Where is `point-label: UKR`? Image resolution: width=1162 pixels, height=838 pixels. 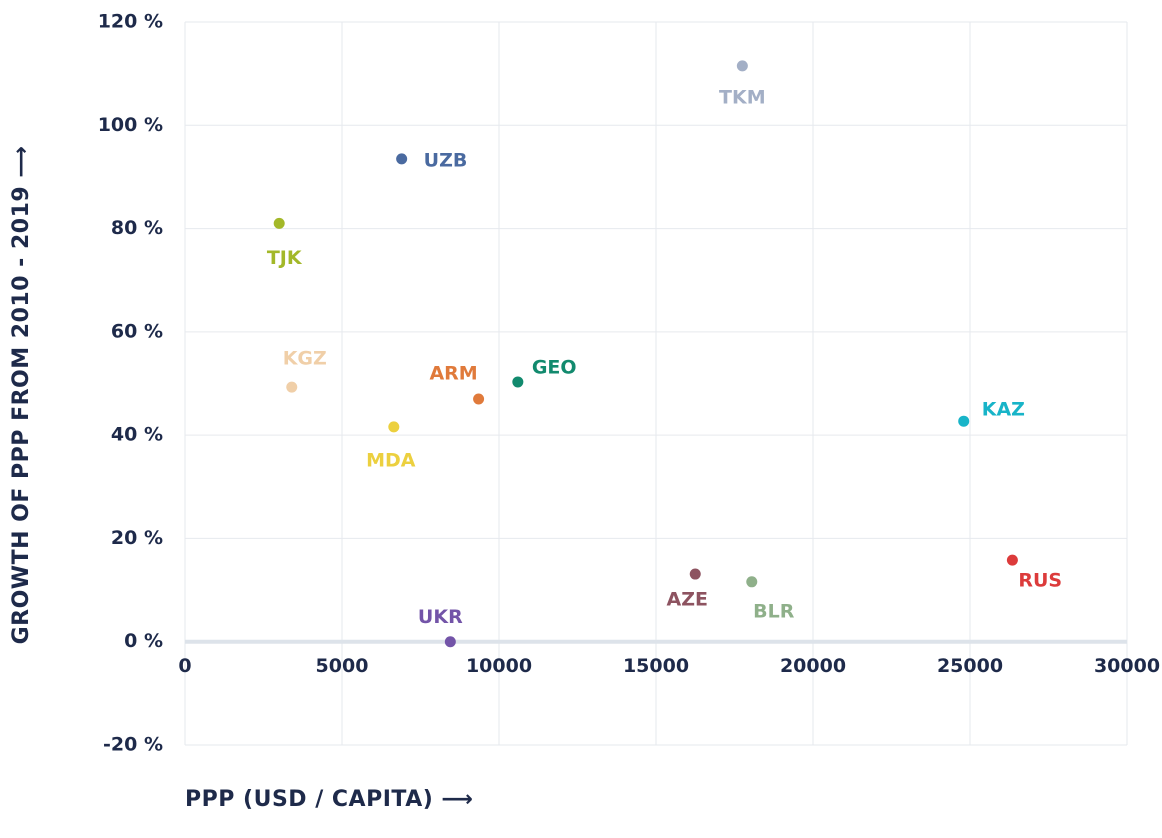
point-label: UKR is located at coordinates (440, 617).